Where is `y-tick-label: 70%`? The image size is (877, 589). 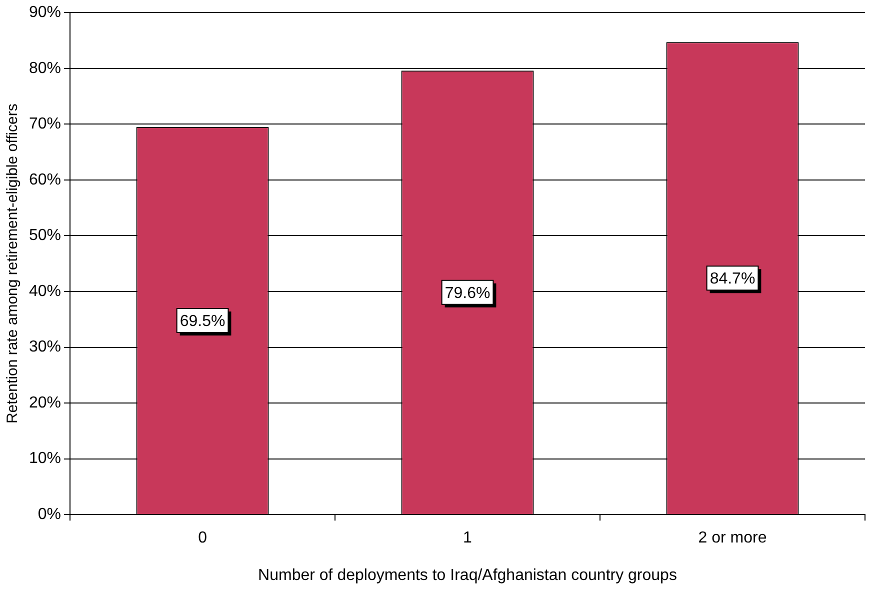 y-tick-label: 70% is located at coordinates (45, 124).